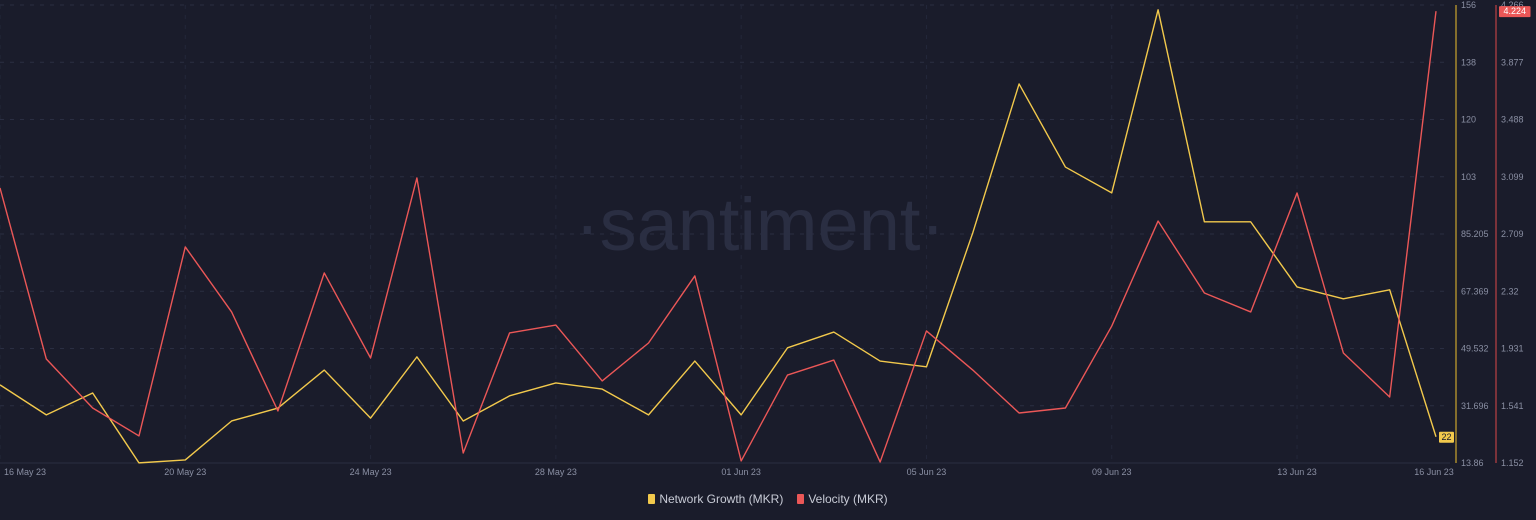  I want to click on legend-item-network-growth: Network Growth (MKR), so click(715, 499).